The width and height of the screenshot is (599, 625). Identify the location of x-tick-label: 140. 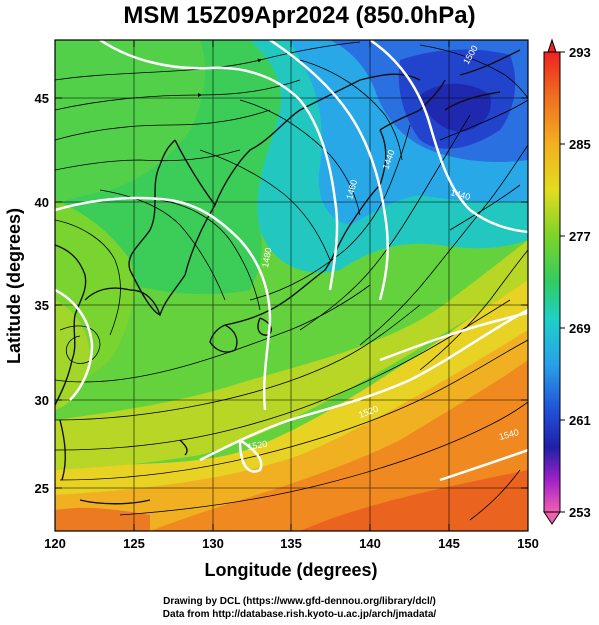
(370, 543).